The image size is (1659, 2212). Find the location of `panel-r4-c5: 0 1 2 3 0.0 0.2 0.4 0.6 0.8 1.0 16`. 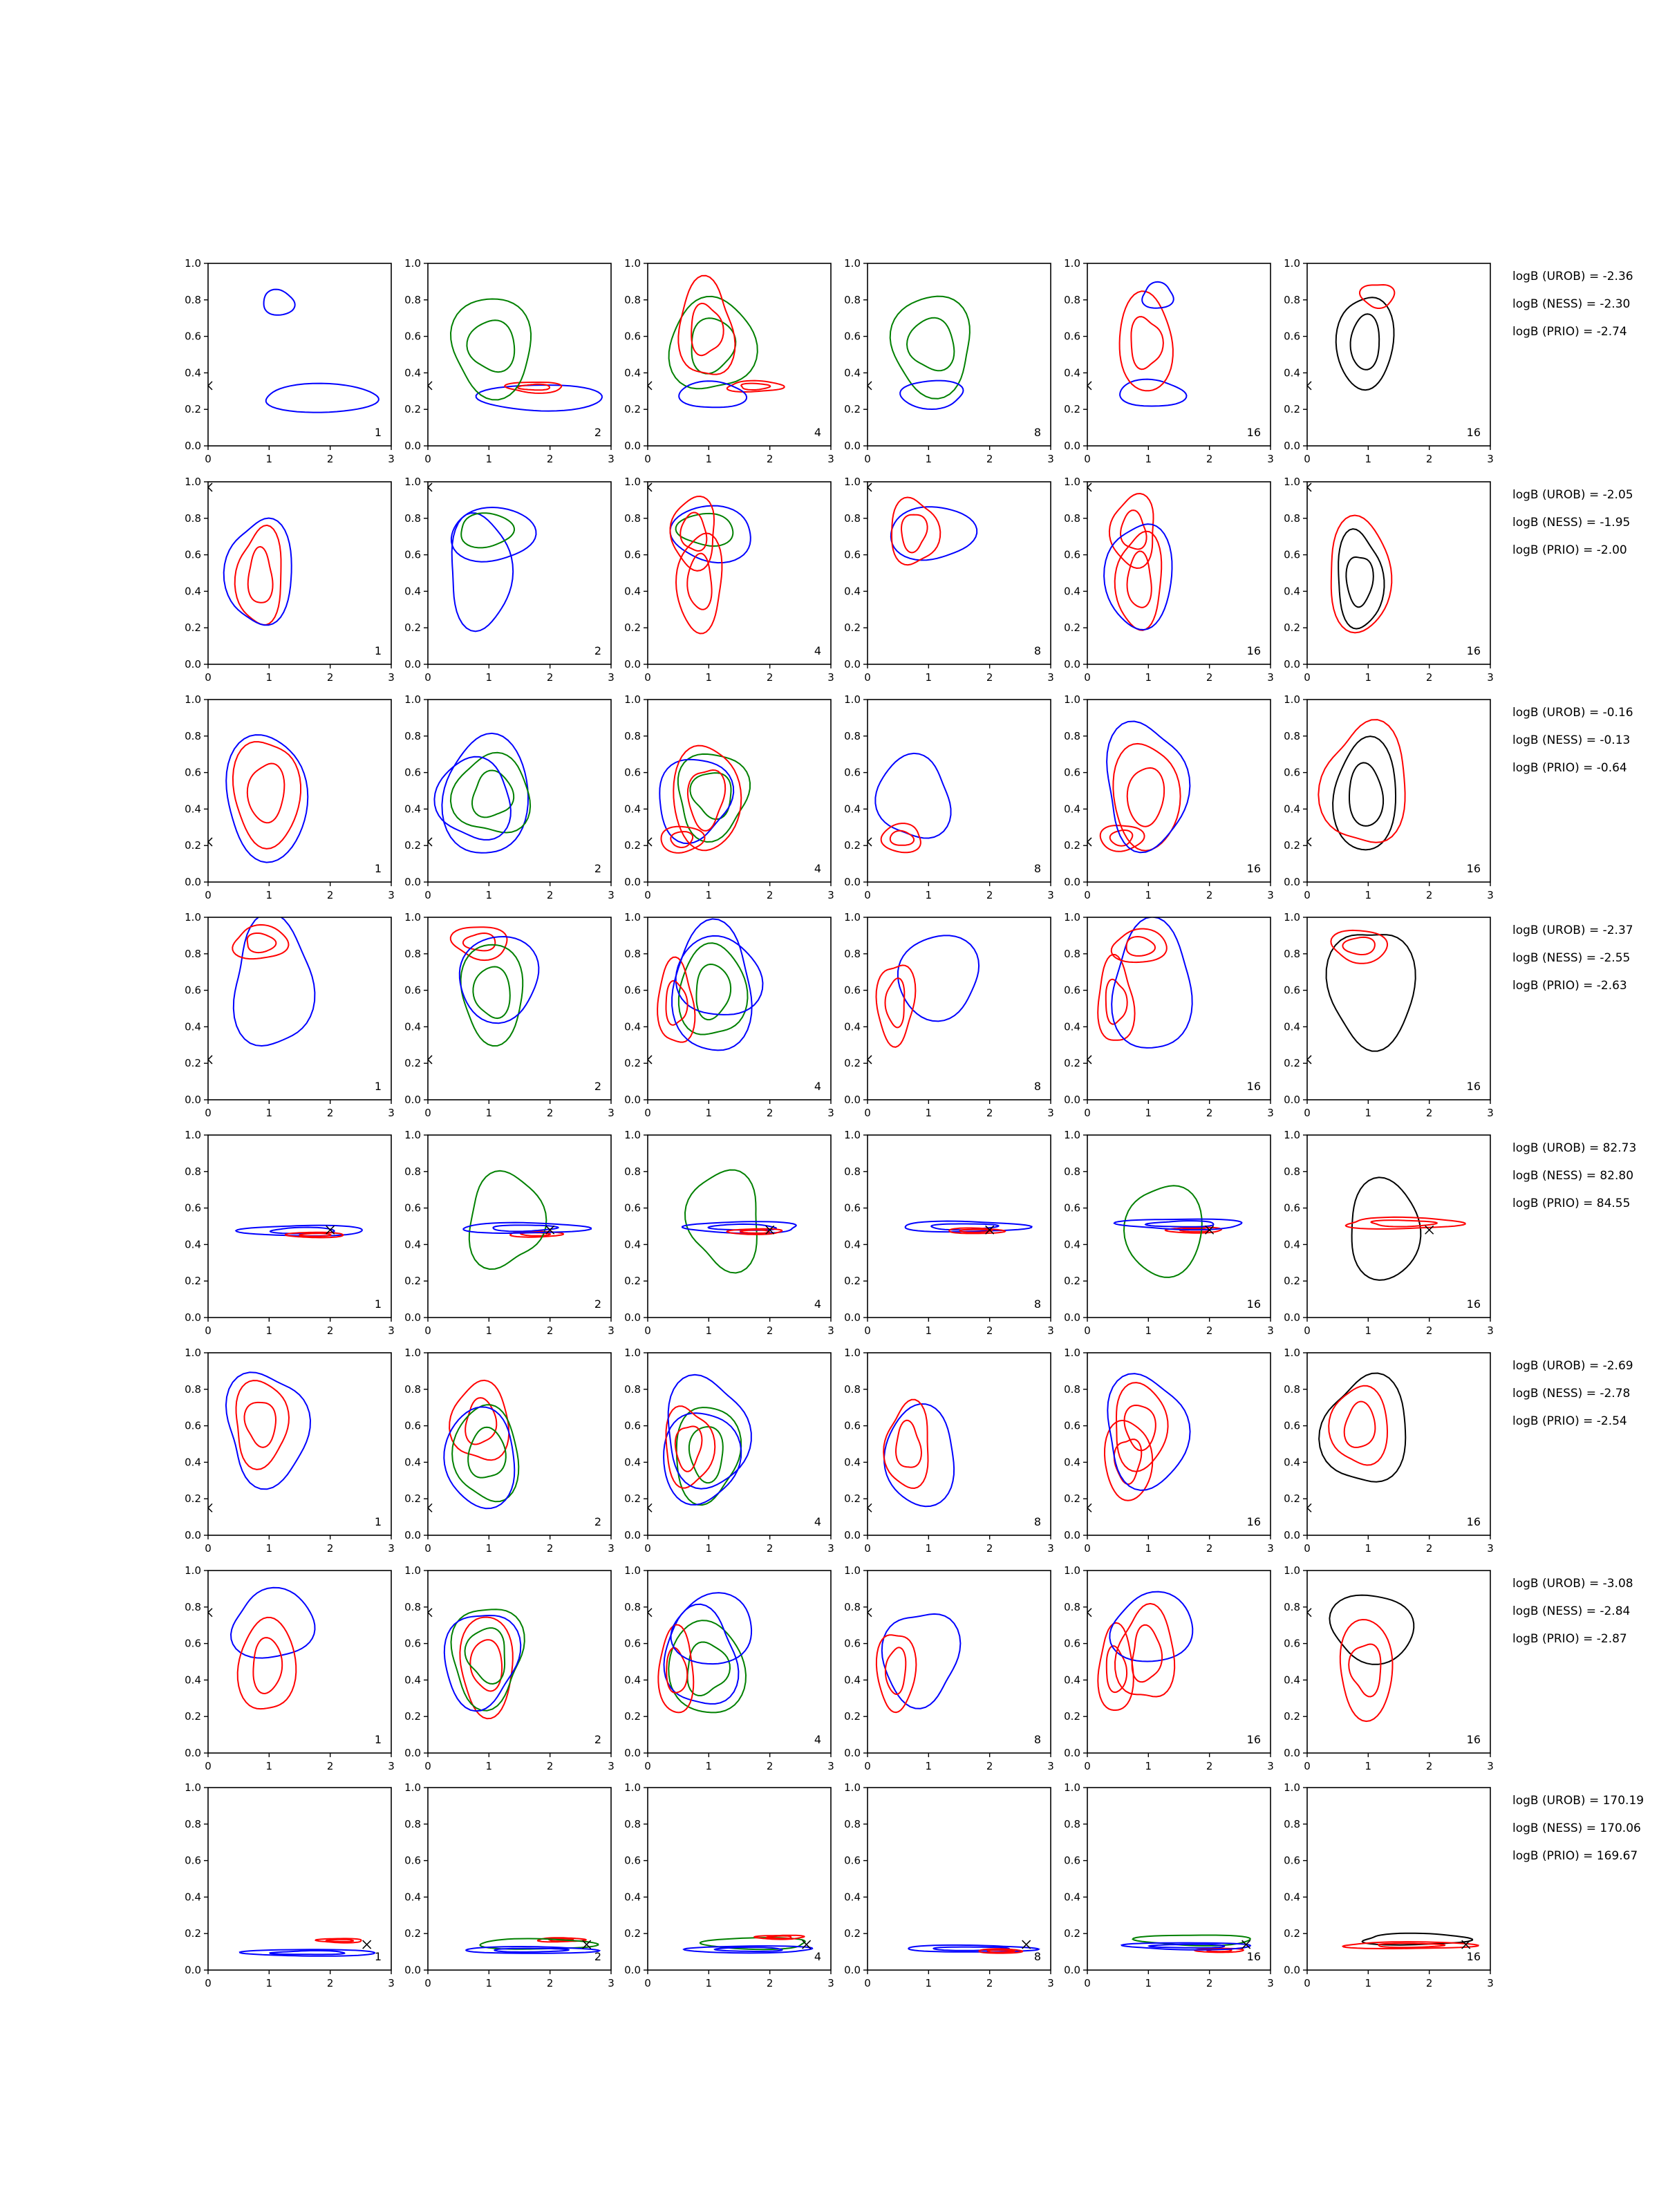

panel-r4-c5: 0 1 2 3 0.0 0.2 0.4 0.6 0.8 1.0 16 is located at coordinates (1169, 1015).